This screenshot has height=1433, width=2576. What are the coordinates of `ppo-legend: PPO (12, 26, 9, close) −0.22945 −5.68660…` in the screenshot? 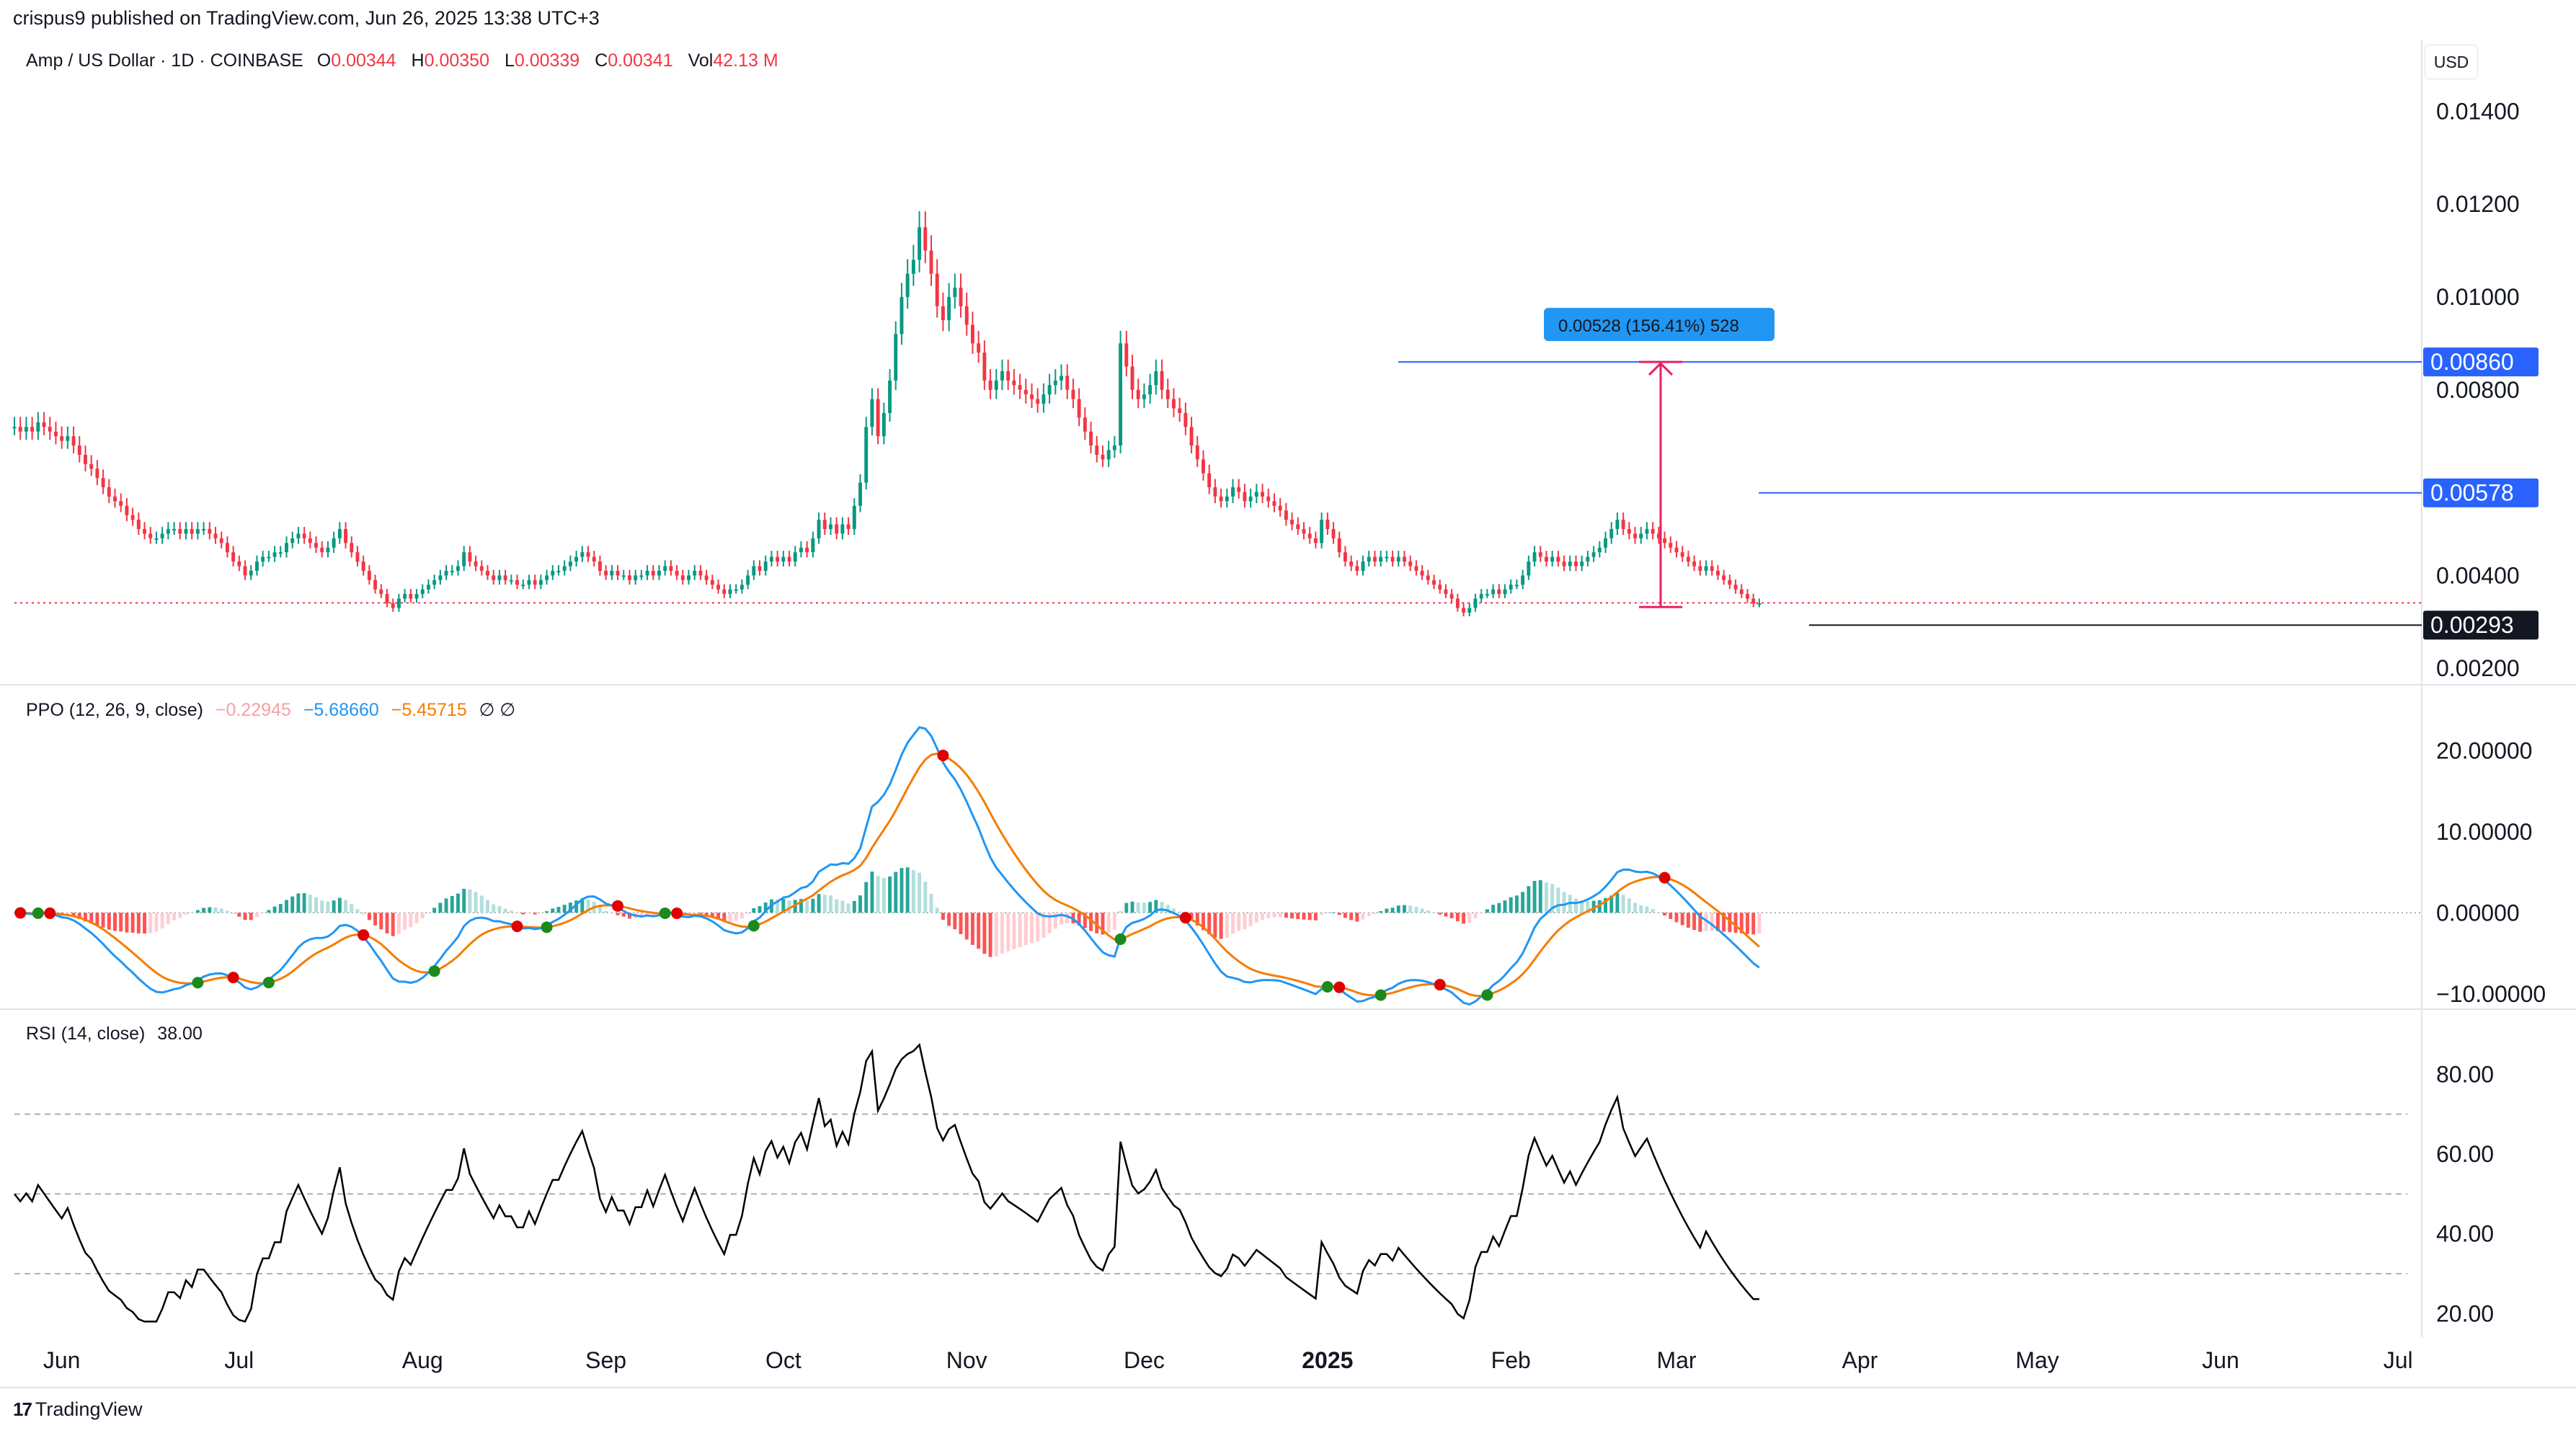 It's located at (270, 710).